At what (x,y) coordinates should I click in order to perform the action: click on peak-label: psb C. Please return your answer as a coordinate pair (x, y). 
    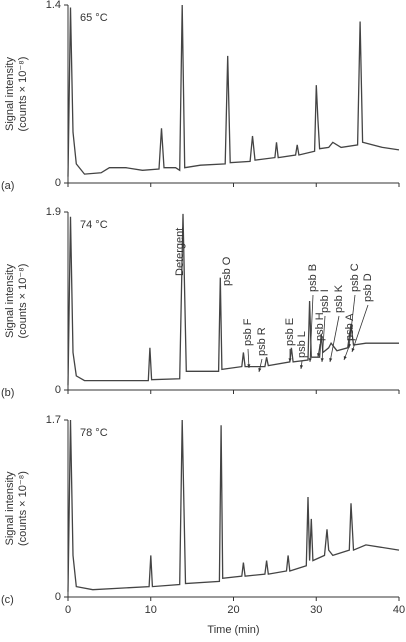
    Looking at the image, I should click on (355, 277).